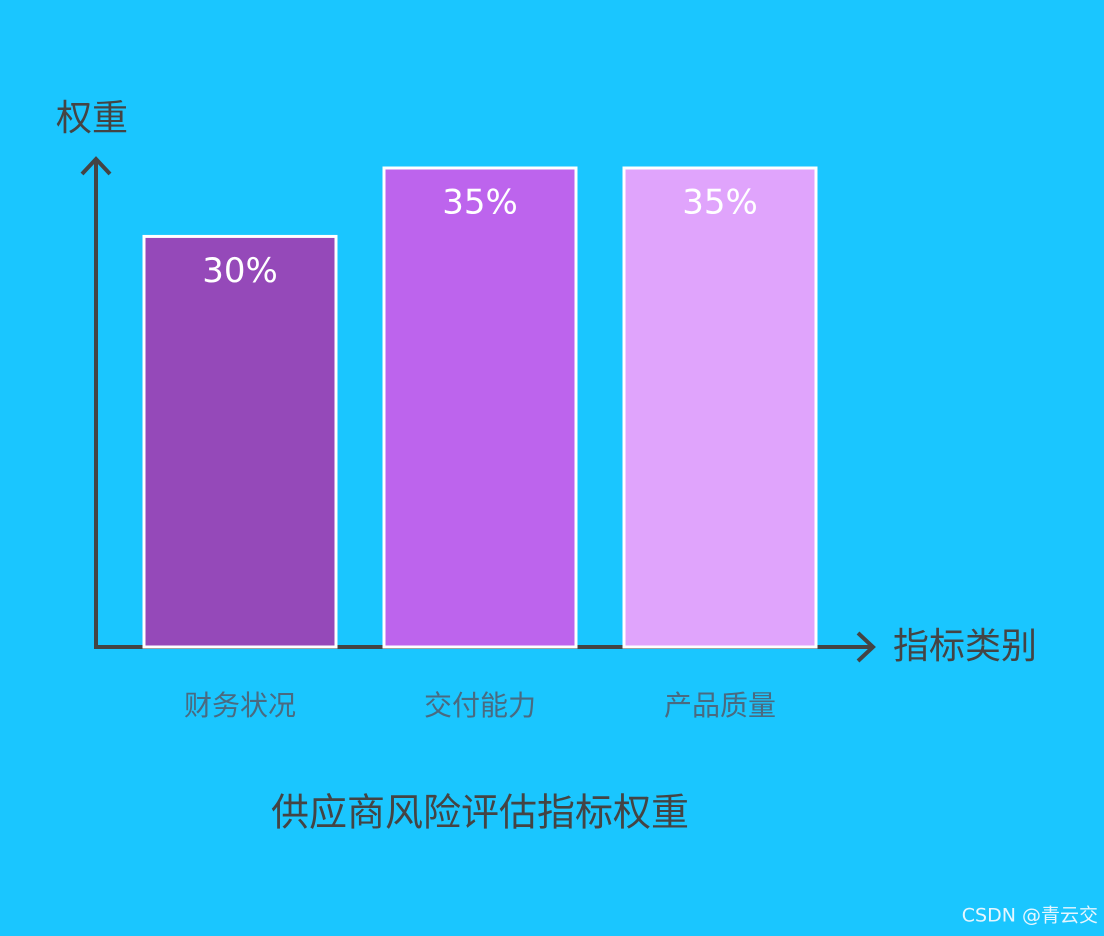  I want to click on y-axis-arrow, so click(96, 166).